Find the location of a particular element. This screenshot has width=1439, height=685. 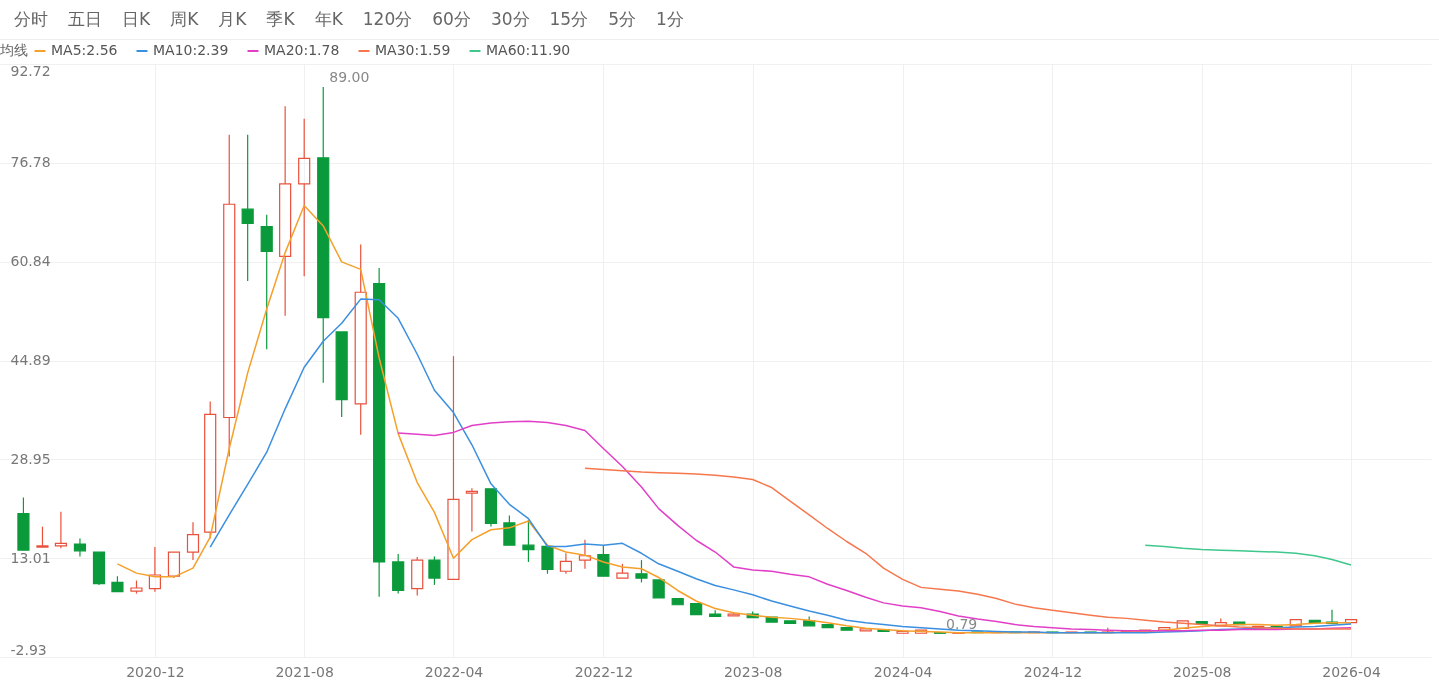

y-tick-label: -2.93 is located at coordinates (28, 649).